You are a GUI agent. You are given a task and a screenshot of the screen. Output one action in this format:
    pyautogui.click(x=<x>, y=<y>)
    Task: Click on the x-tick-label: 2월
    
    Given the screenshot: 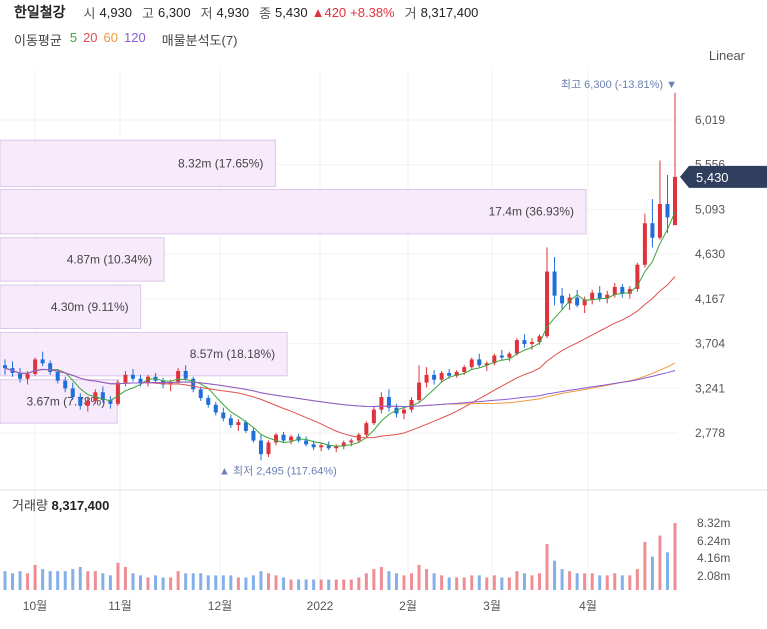 What is the action you would take?
    pyautogui.click(x=408, y=606)
    